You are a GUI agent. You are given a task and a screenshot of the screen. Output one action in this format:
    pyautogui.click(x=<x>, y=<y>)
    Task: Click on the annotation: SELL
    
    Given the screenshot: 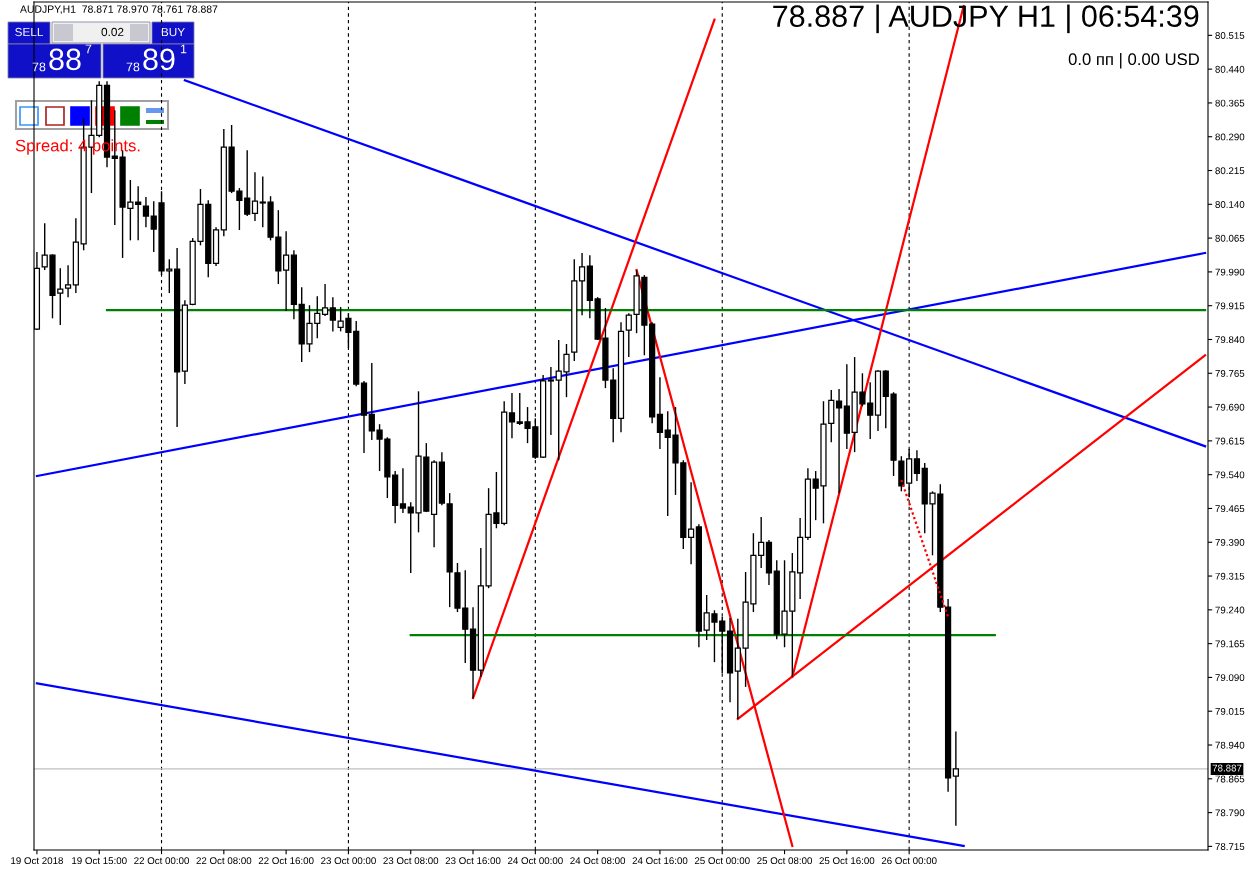 What is the action you would take?
    pyautogui.click(x=29, y=32)
    